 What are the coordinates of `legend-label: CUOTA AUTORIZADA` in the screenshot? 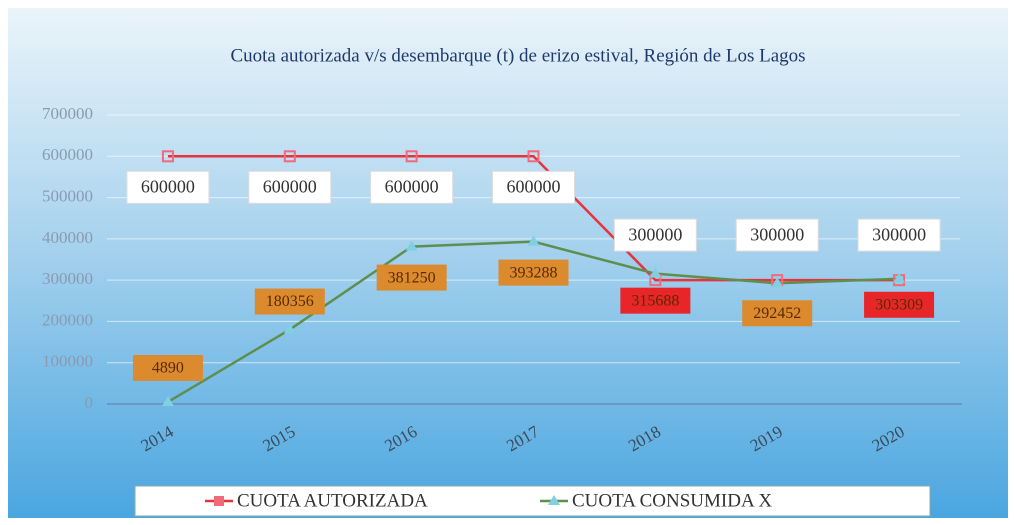 It's located at (332, 500).